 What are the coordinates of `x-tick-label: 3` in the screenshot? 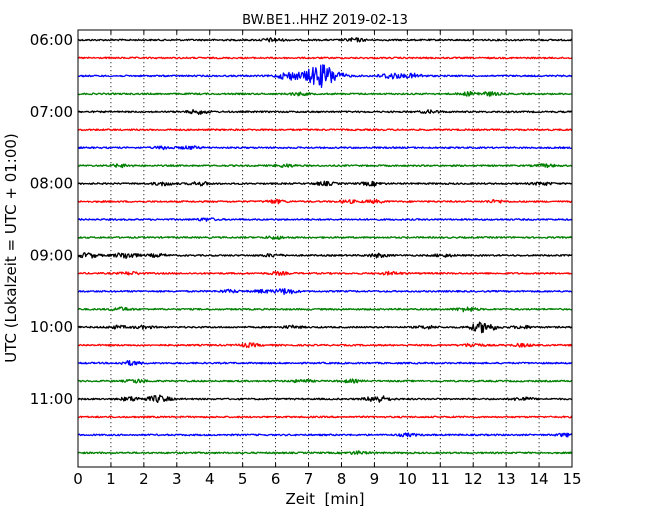 It's located at (177, 479).